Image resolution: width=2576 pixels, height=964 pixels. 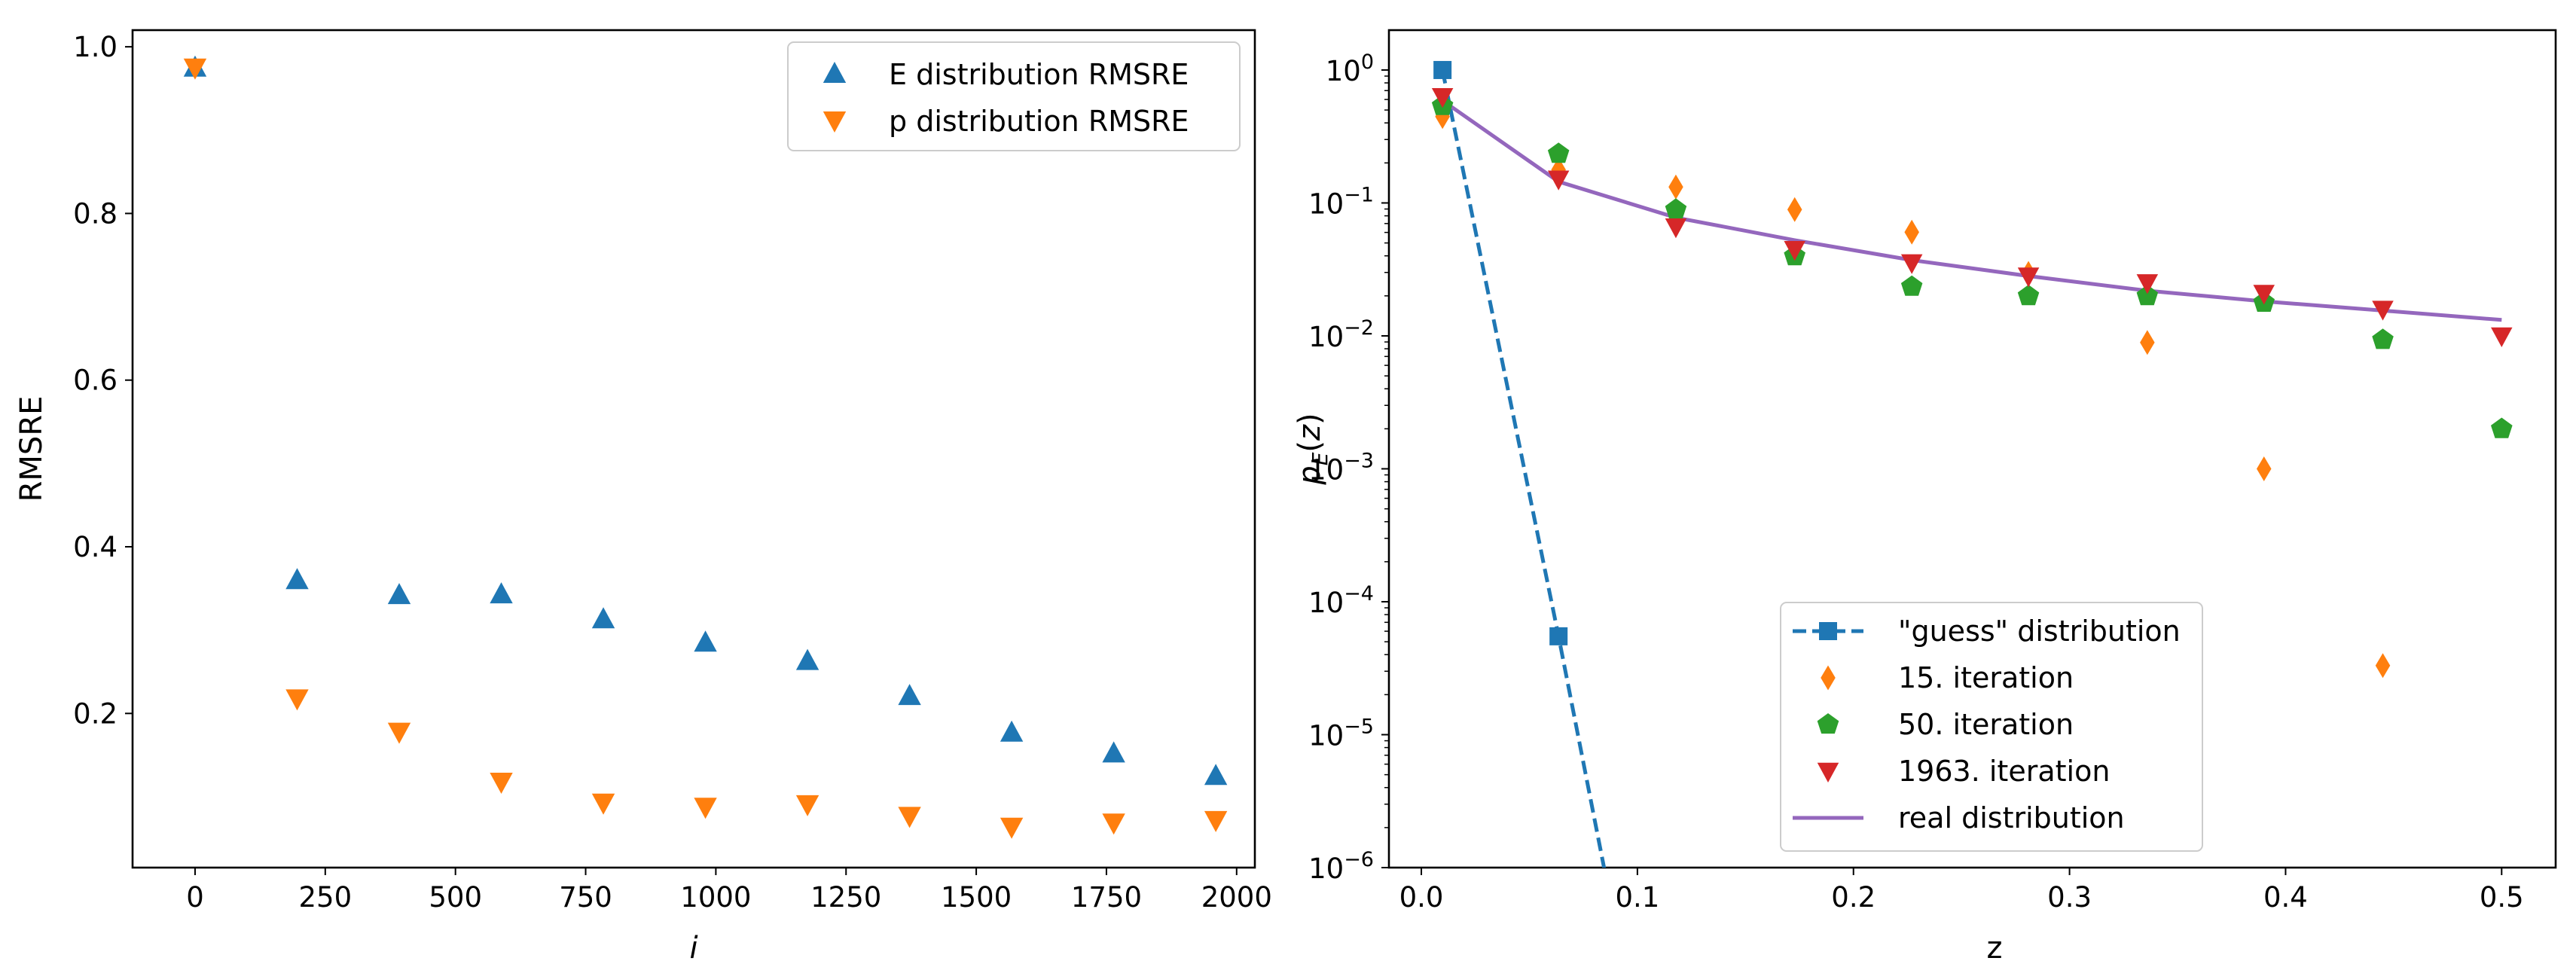 I want to click on left-y-tick-label: 0.4, so click(x=96, y=547).